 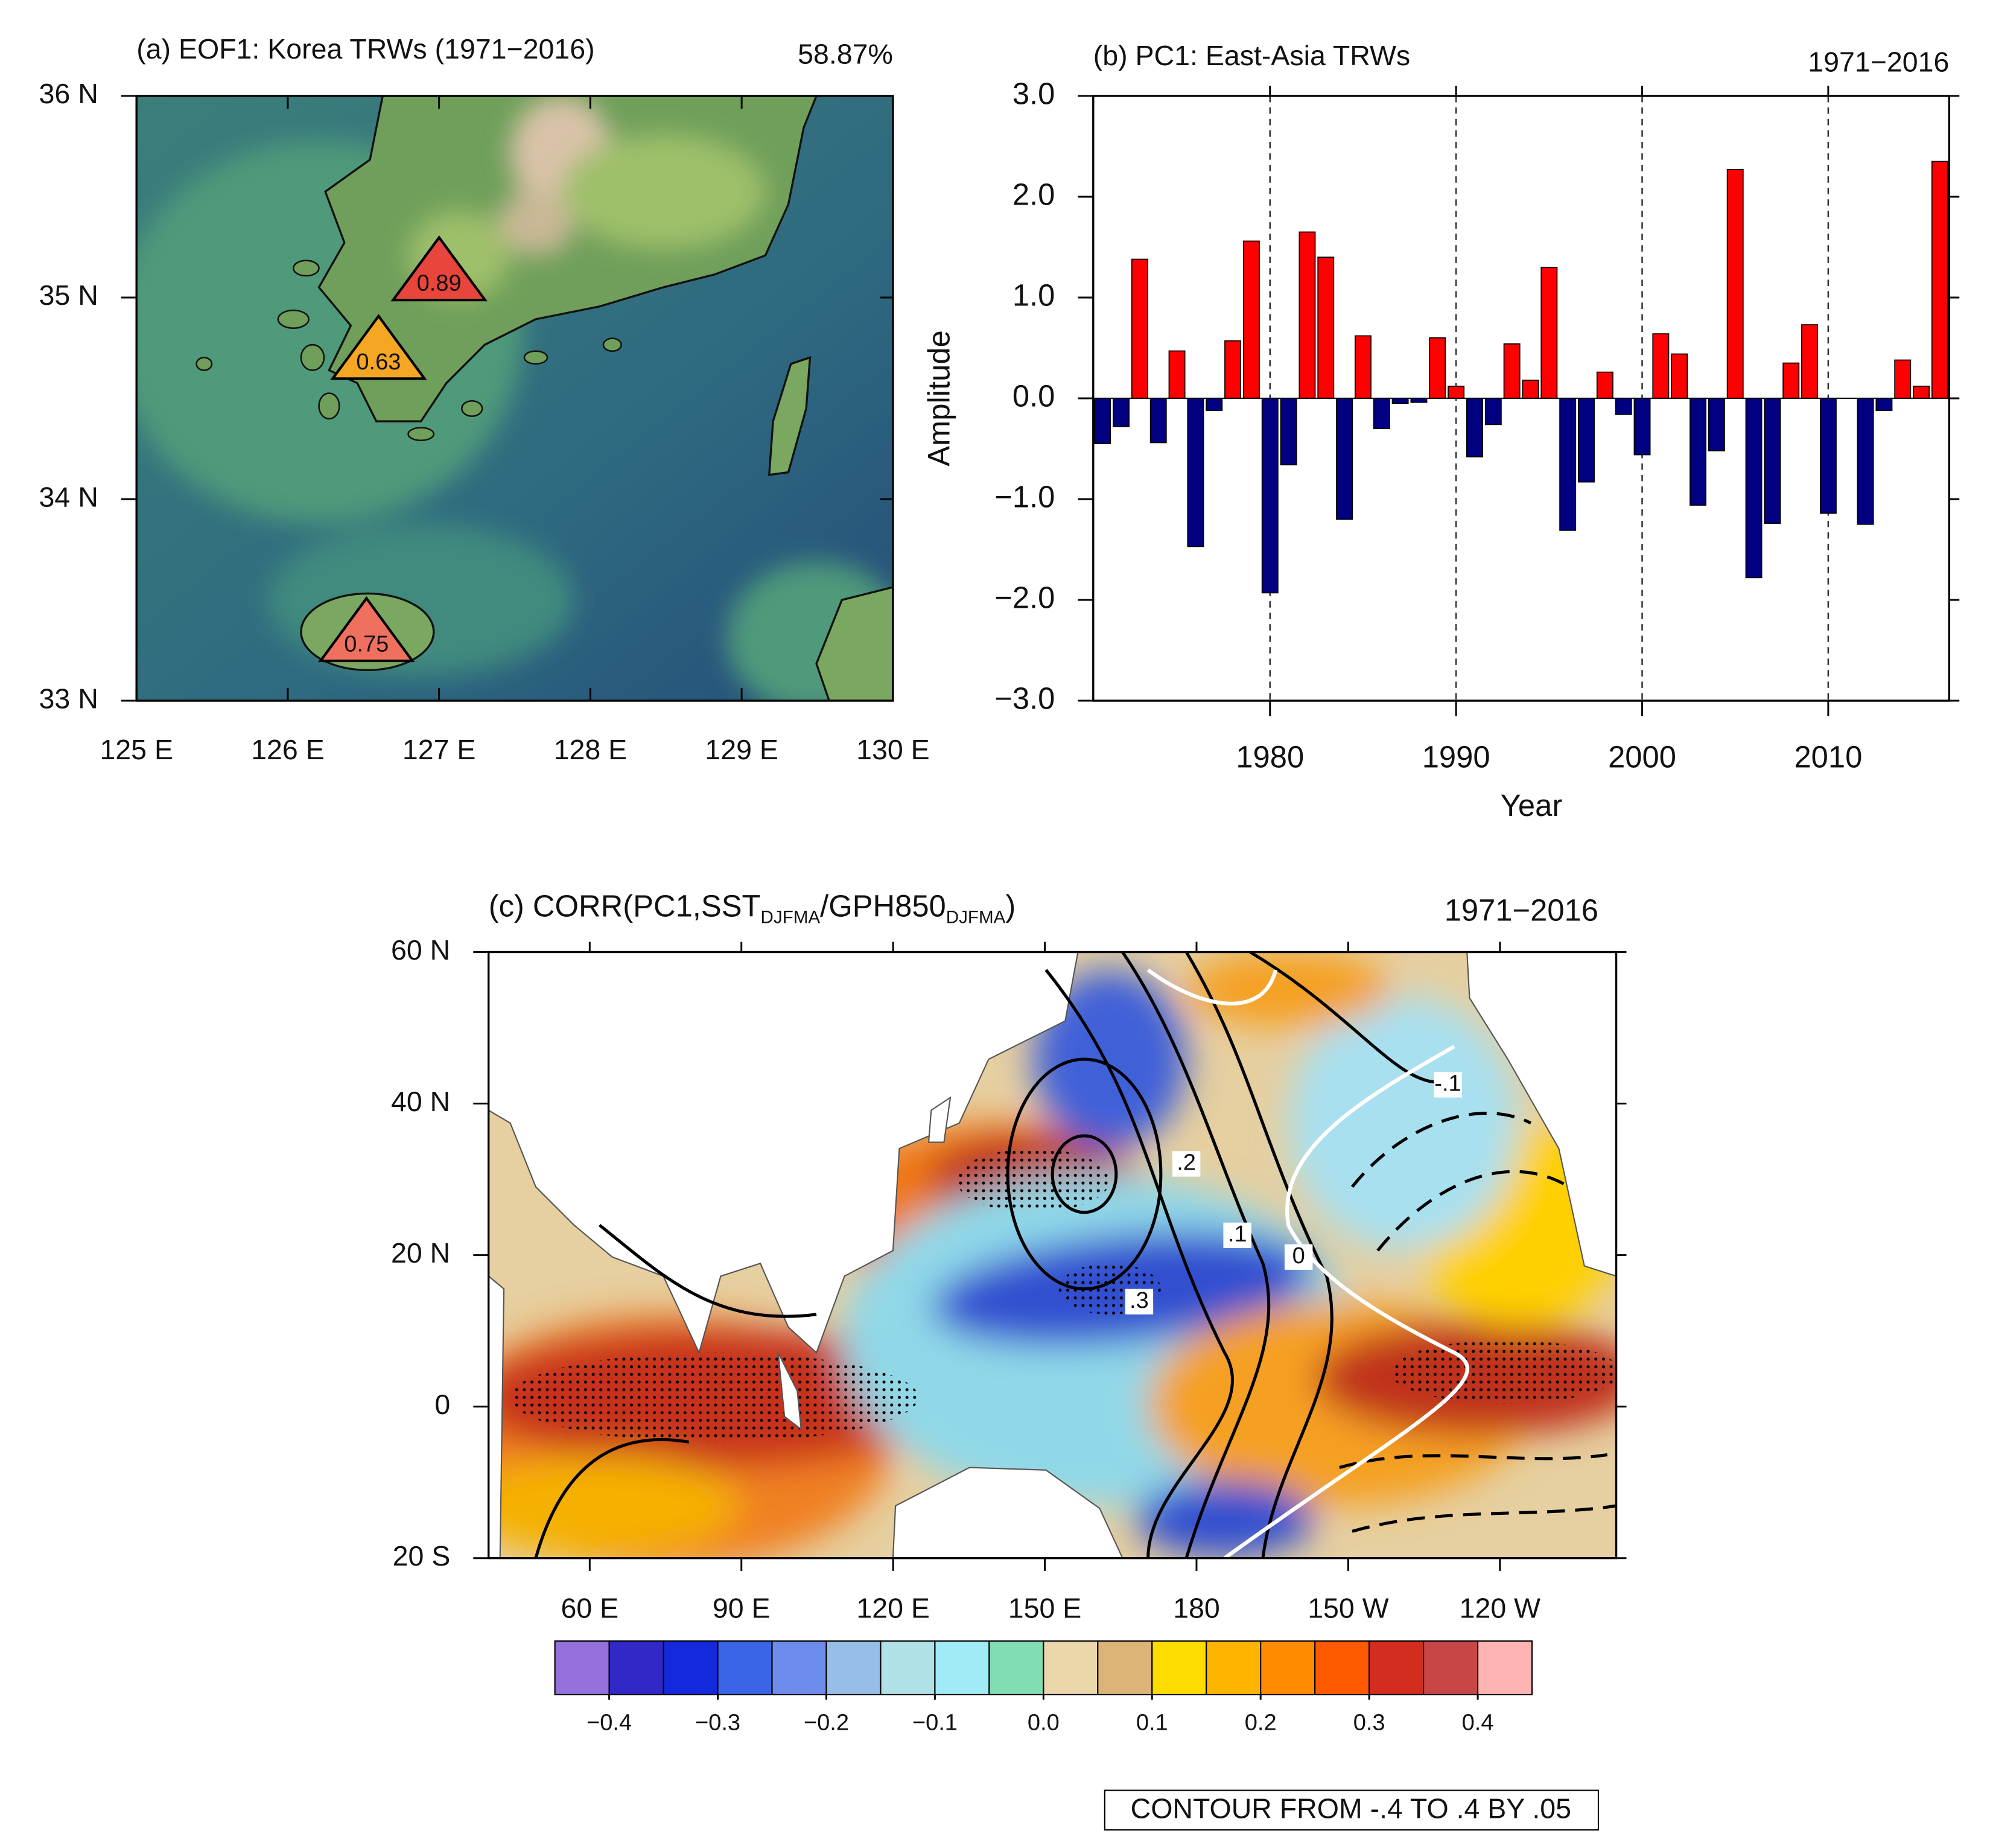 I want to click on title-part: DJFMA, so click(x=791, y=918).